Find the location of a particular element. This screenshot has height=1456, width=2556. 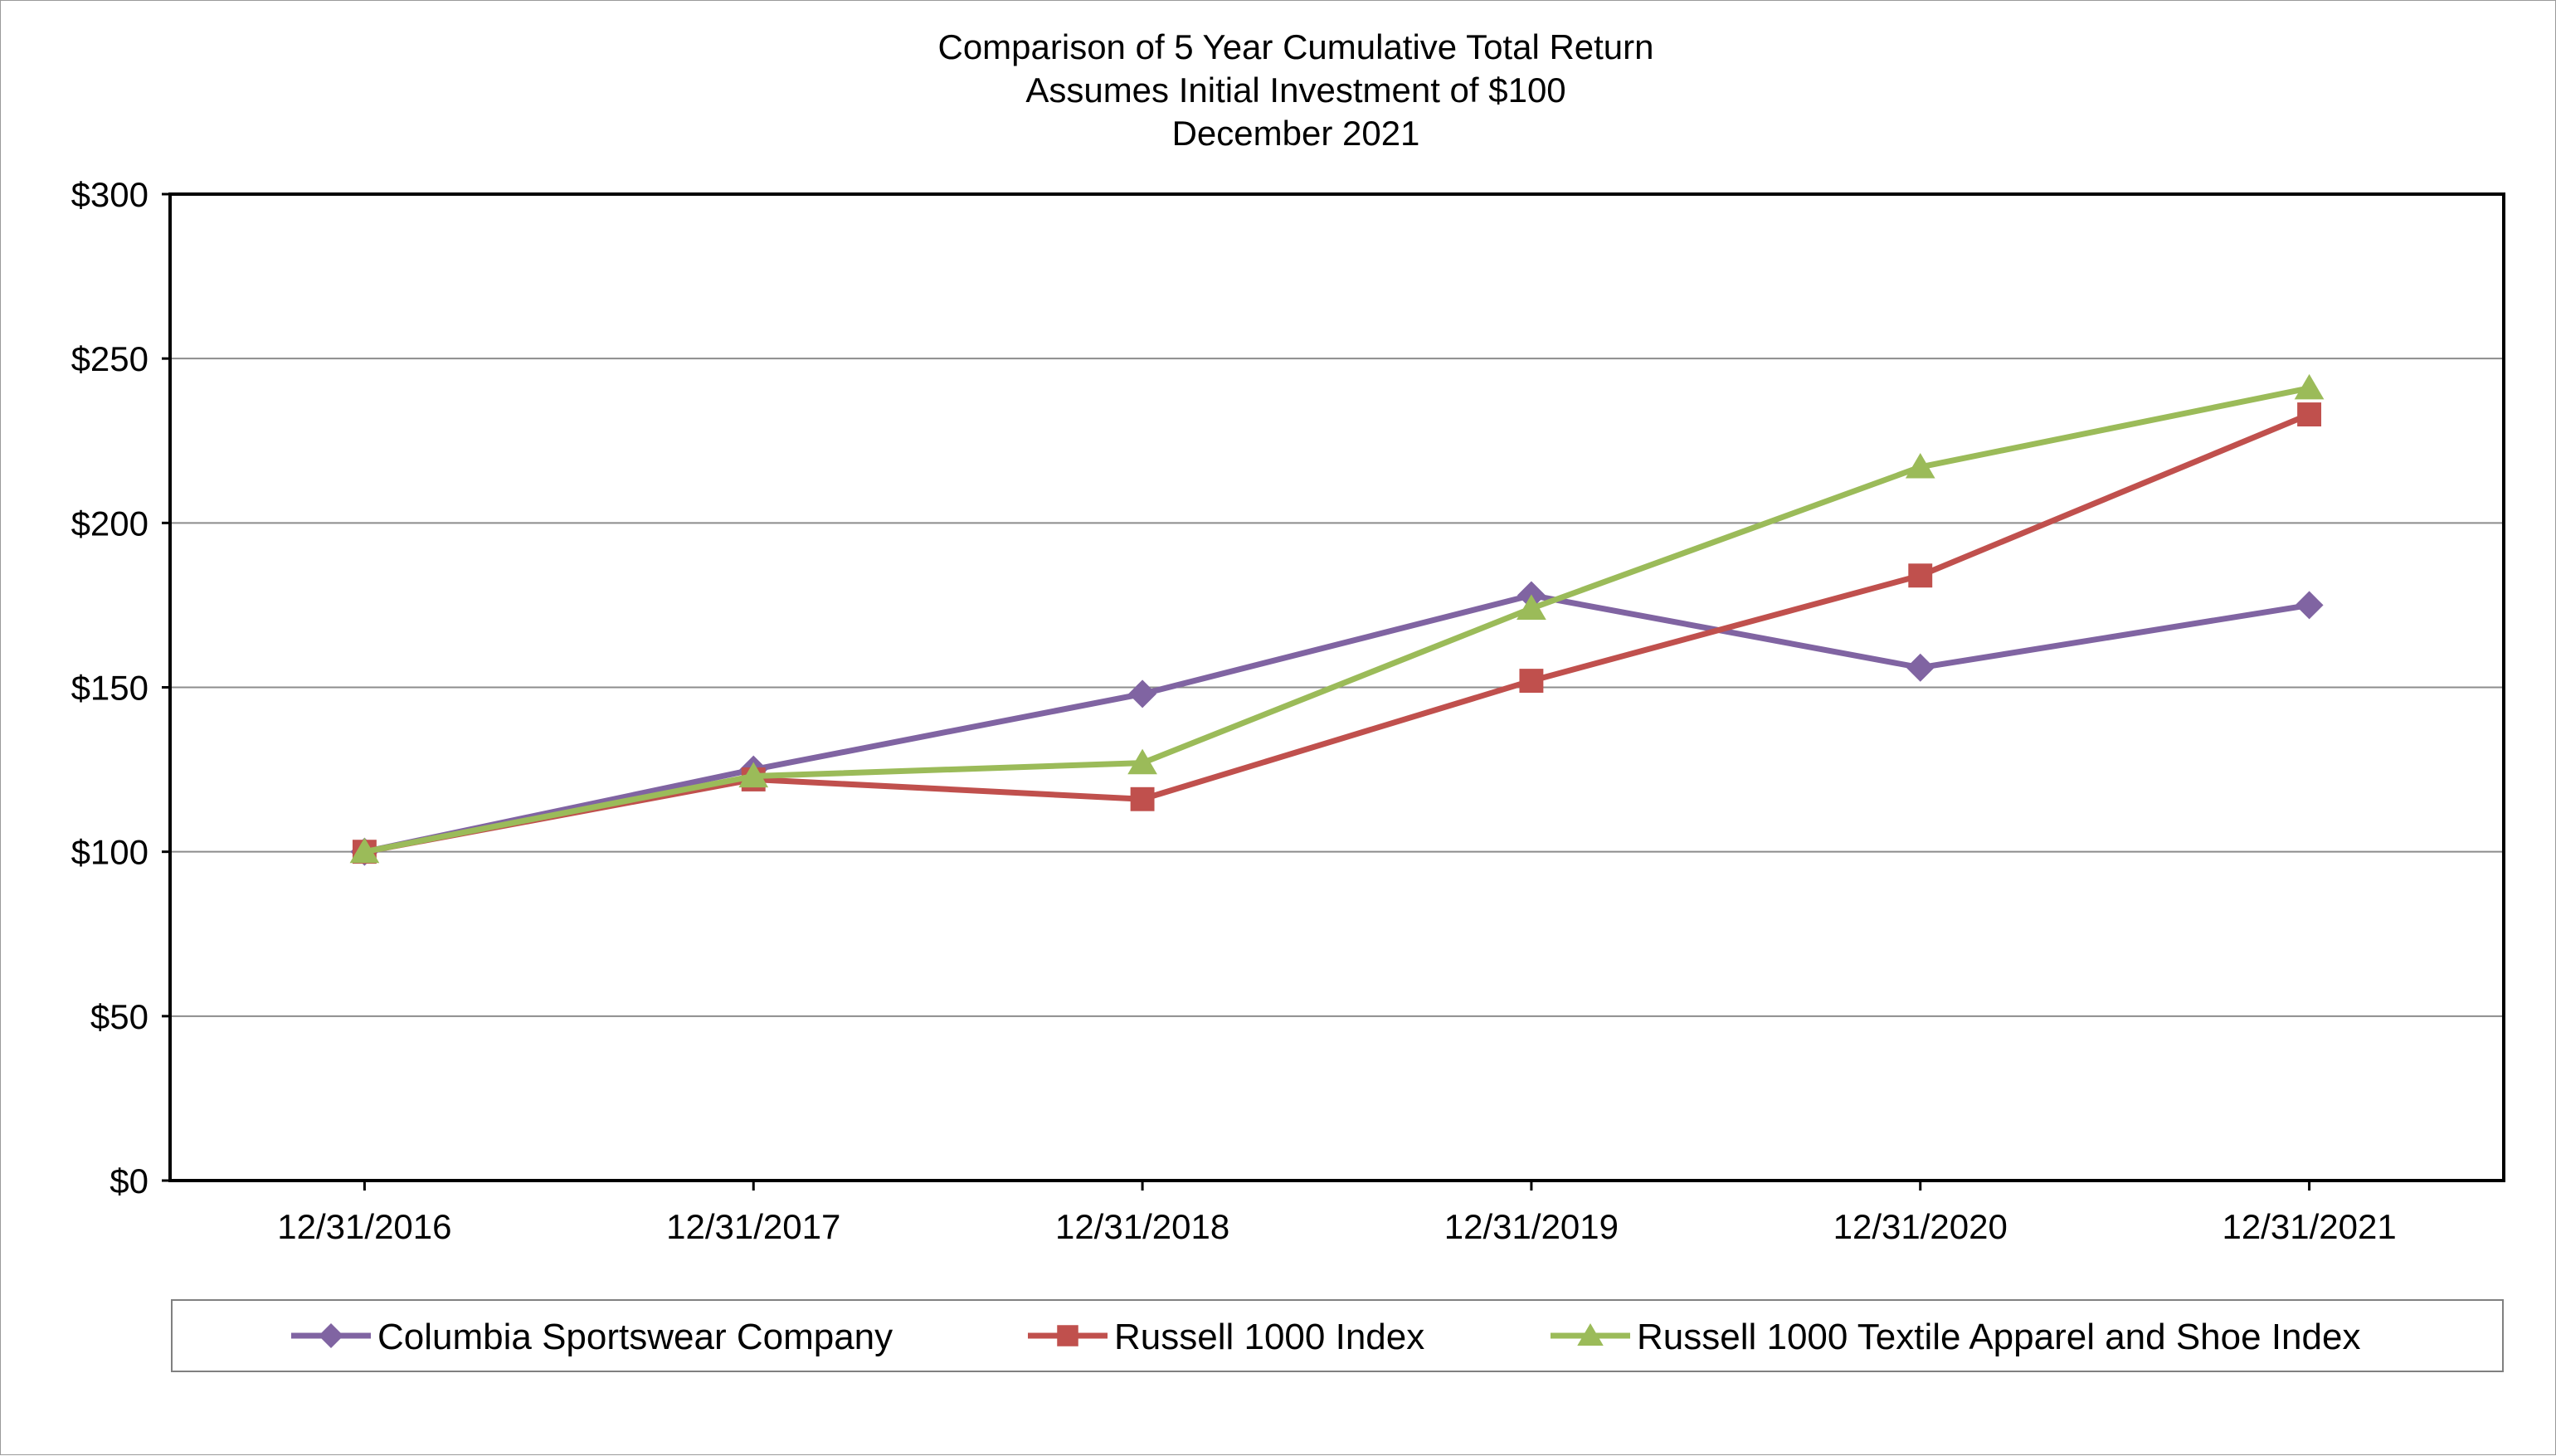

y-tick-label: $150 is located at coordinates (109, 688).